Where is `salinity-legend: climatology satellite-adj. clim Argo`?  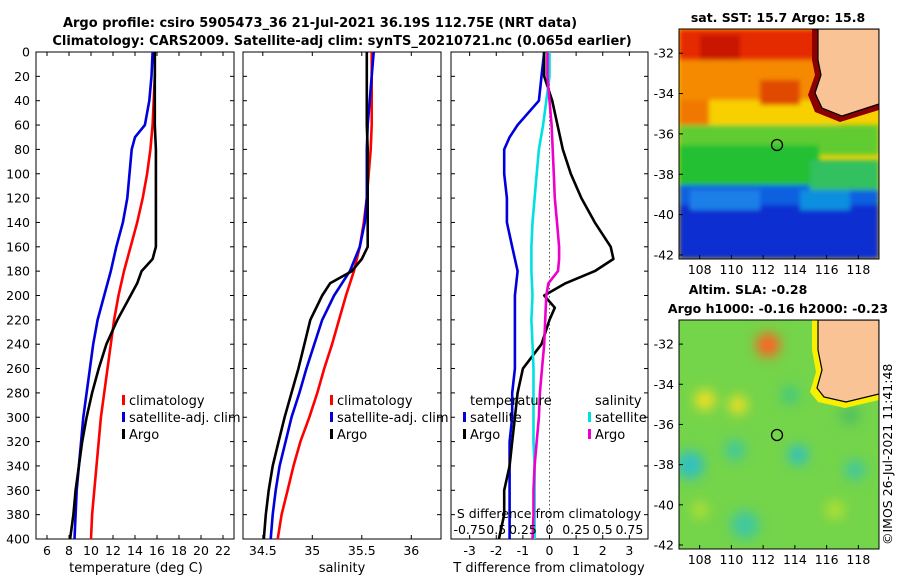 salinity-legend: climatology satellite-adj. clim Argo is located at coordinates (389, 418).